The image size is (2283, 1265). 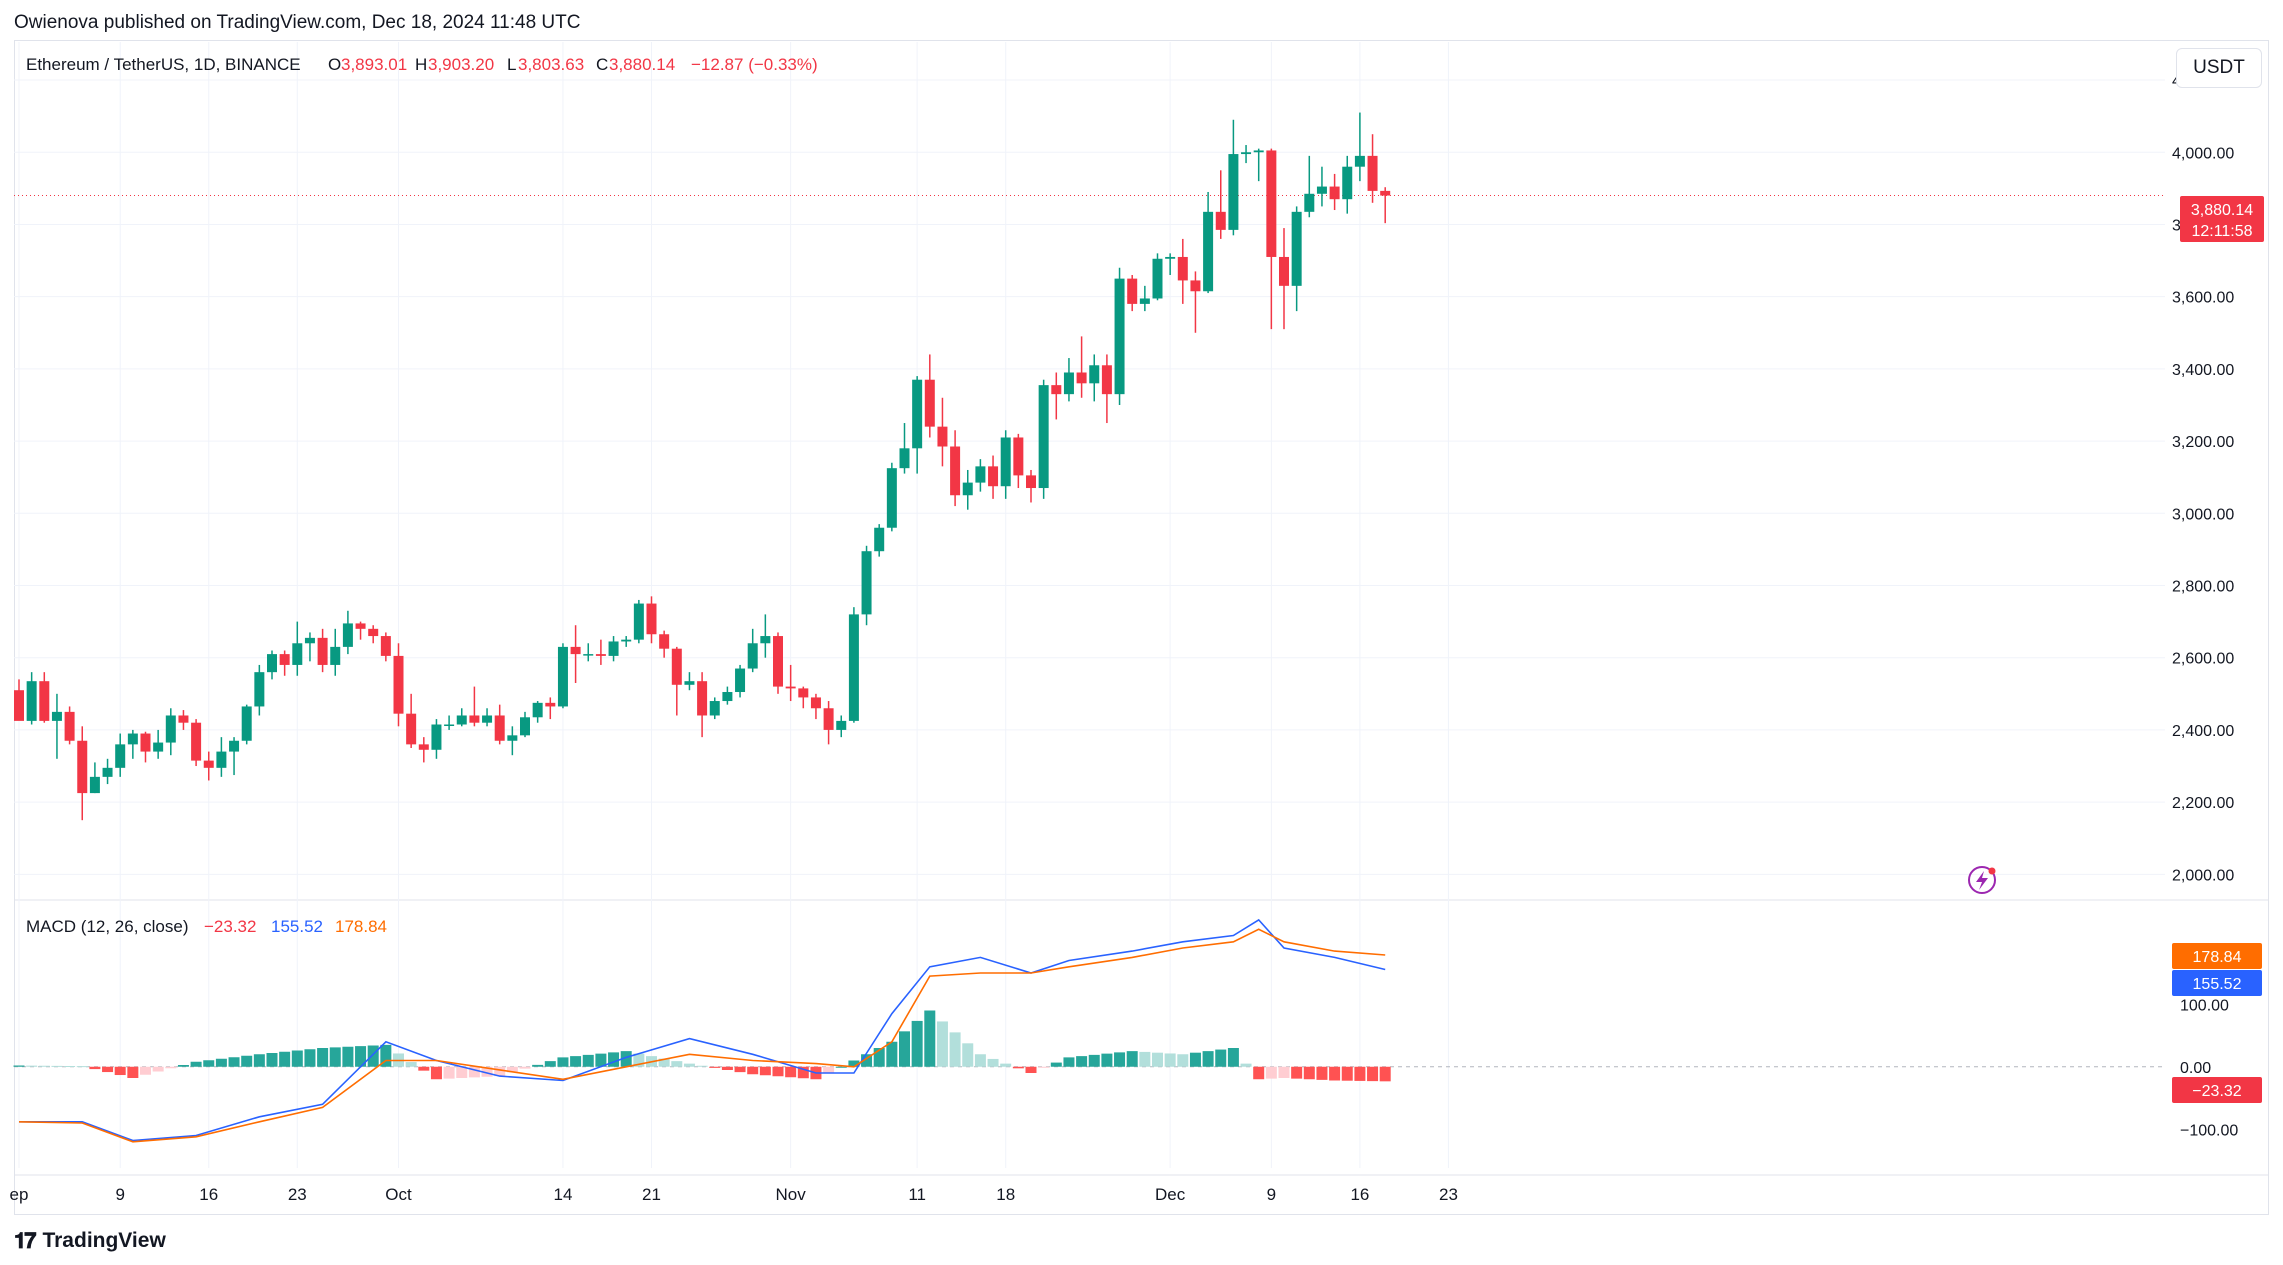 I want to click on signal-value-badge, so click(x=2217, y=956).